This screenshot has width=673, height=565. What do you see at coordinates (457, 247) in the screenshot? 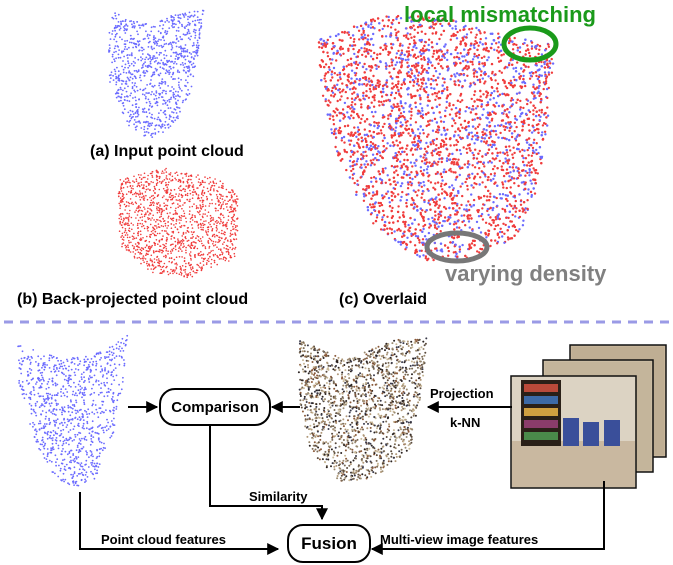
I see `varying-density-ellipse` at bounding box center [457, 247].